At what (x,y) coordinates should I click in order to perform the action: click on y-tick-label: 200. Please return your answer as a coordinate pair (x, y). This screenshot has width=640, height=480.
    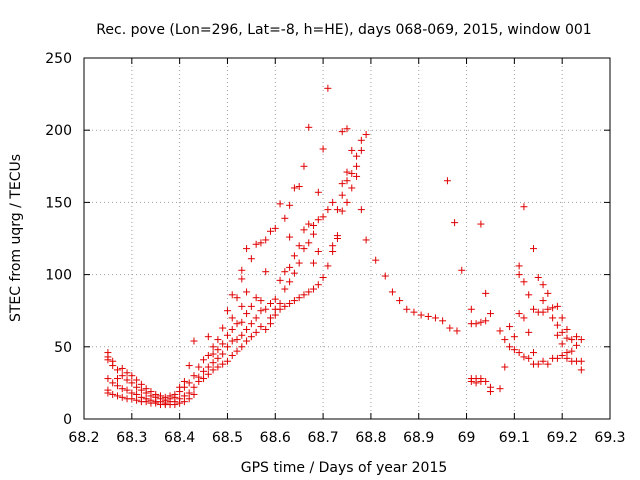
    Looking at the image, I should click on (58, 131).